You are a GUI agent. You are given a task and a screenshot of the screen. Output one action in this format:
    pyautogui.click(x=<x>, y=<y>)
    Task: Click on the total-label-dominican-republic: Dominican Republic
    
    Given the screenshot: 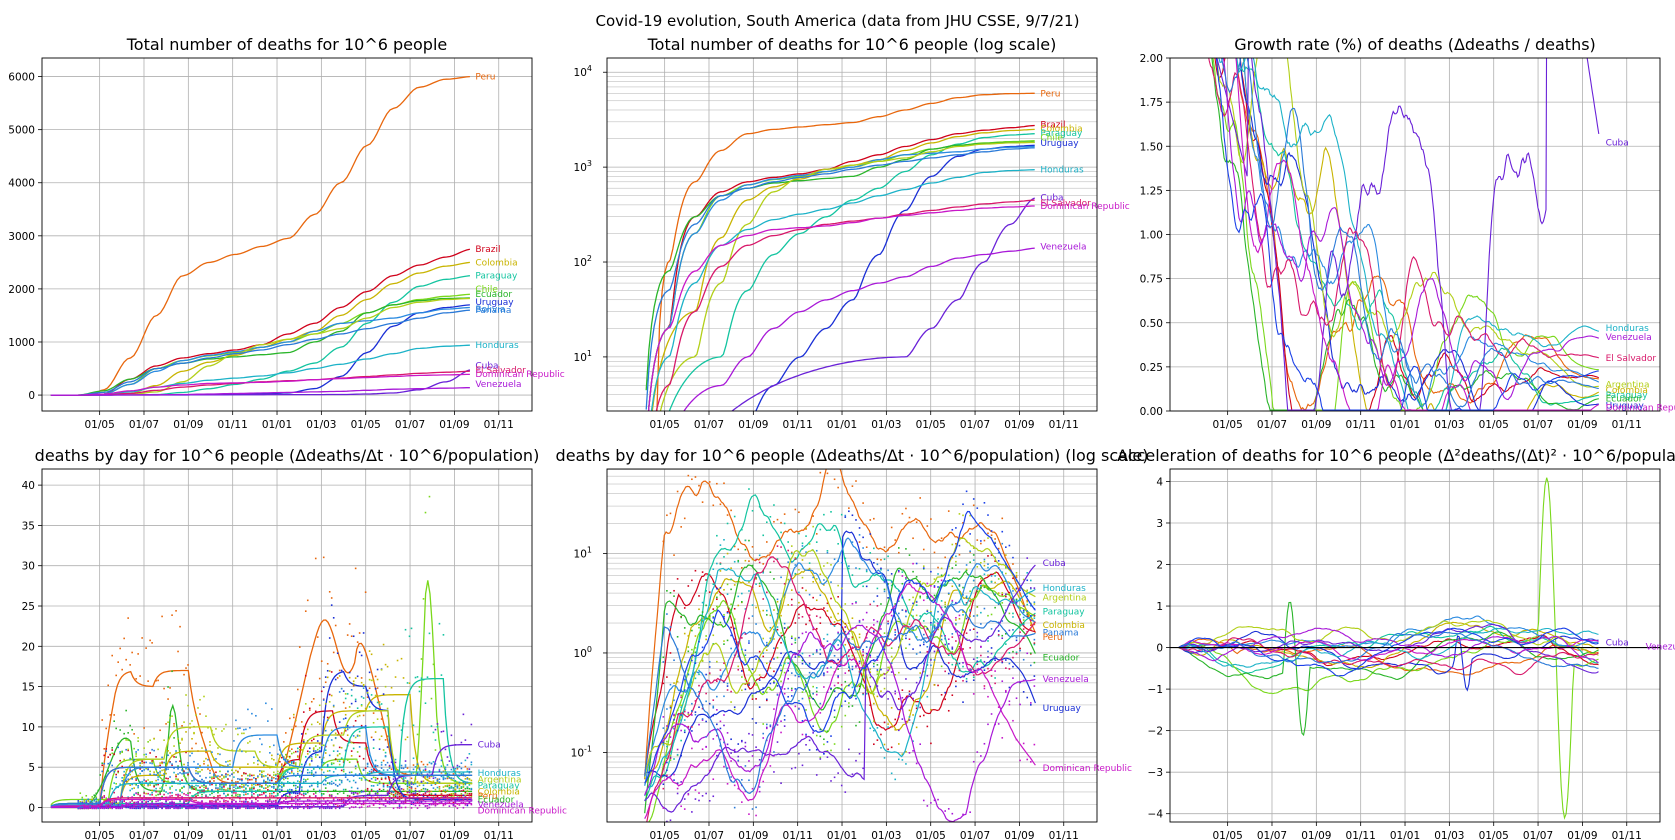 What is the action you would take?
    pyautogui.click(x=519, y=375)
    